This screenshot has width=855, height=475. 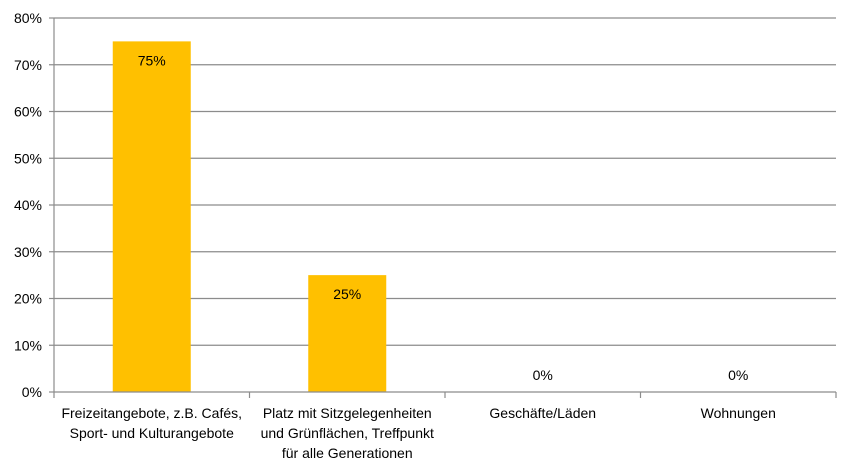 What do you see at coordinates (738, 413) in the screenshot?
I see `x-category-label: Wohnungen` at bounding box center [738, 413].